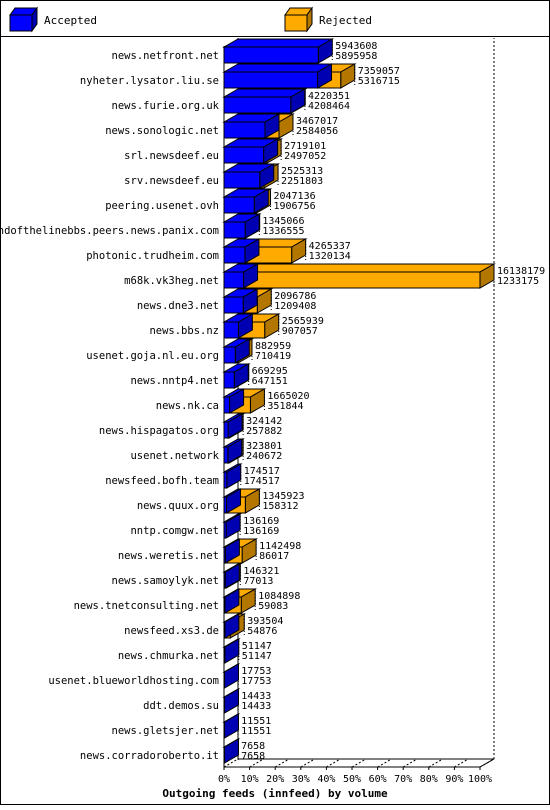 Image resolution: width=550 pixels, height=810 pixels. Describe the element at coordinates (429, 779) in the screenshot. I see `x-tick-label-8: 80%` at that location.